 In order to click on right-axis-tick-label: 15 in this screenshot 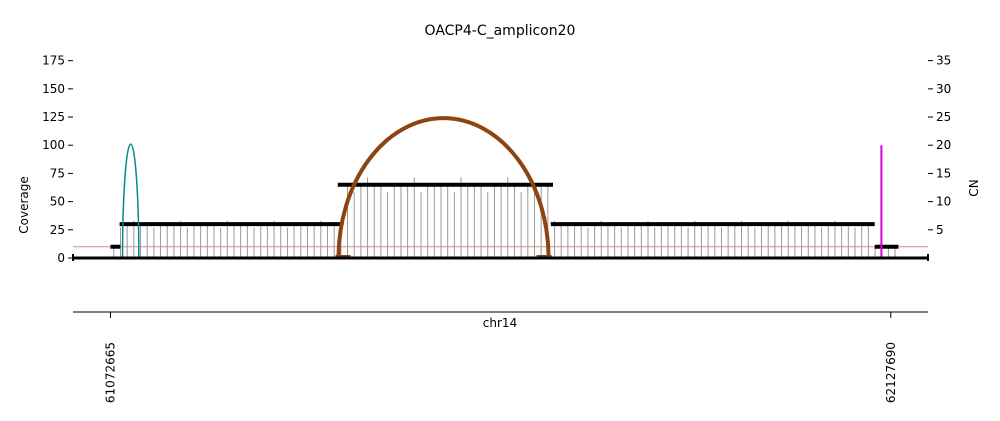, I will do `click(943, 173)`.